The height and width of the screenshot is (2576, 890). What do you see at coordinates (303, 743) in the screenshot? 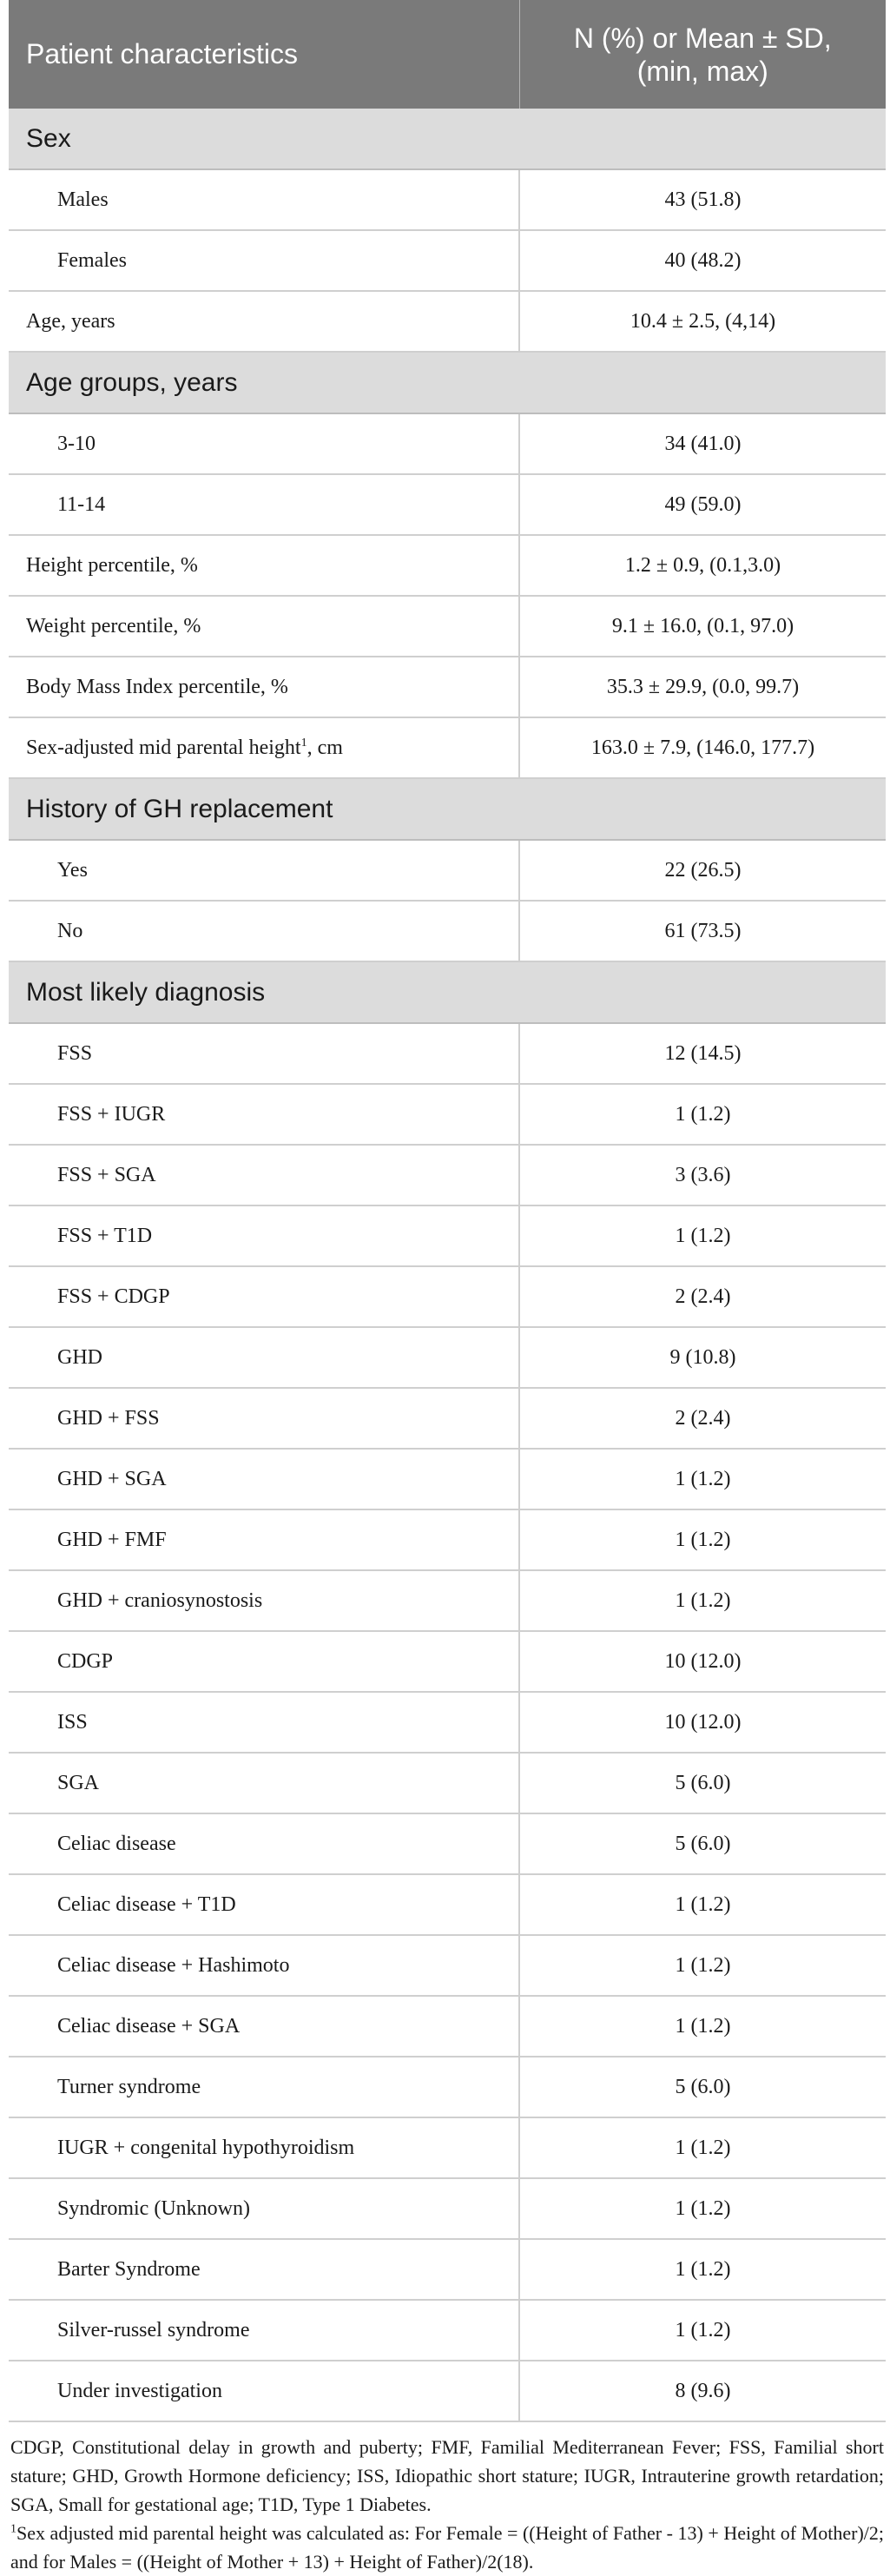
I see `footnote-marker: 1` at bounding box center [303, 743].